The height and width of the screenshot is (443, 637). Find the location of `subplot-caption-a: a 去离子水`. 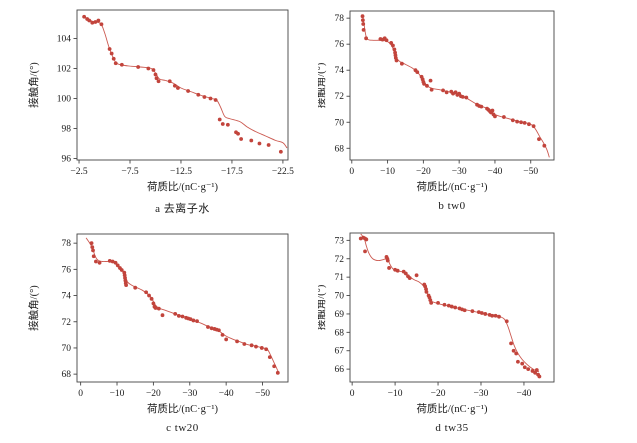

subplot-caption-a: a 去离子水 is located at coordinates (182, 209).